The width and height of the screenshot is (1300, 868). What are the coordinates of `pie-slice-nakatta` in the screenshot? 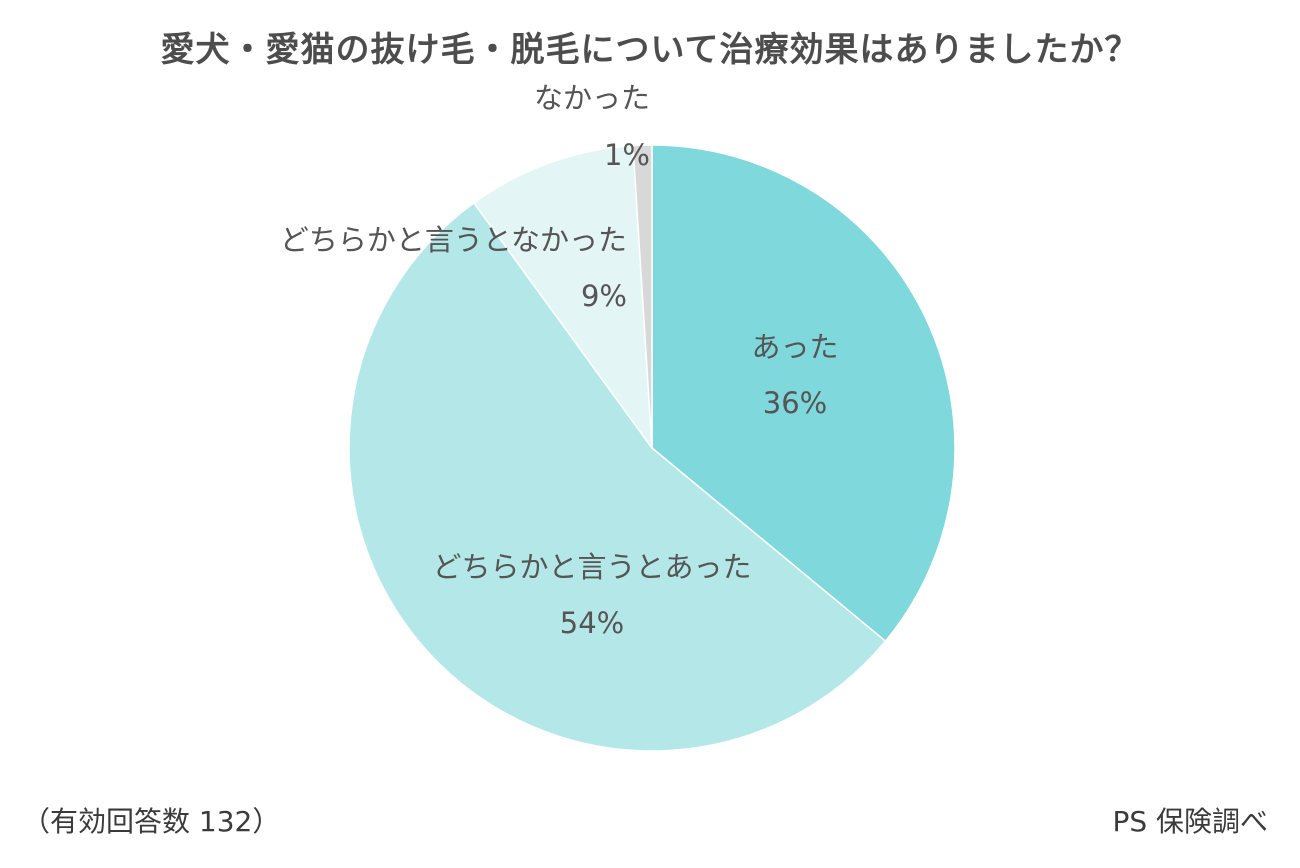 It's located at (642, 296).